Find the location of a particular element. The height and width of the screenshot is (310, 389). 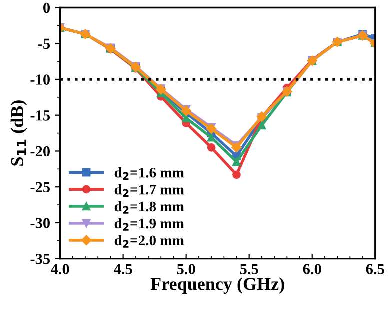

x-tick-label: 5.0 is located at coordinates (186, 269).